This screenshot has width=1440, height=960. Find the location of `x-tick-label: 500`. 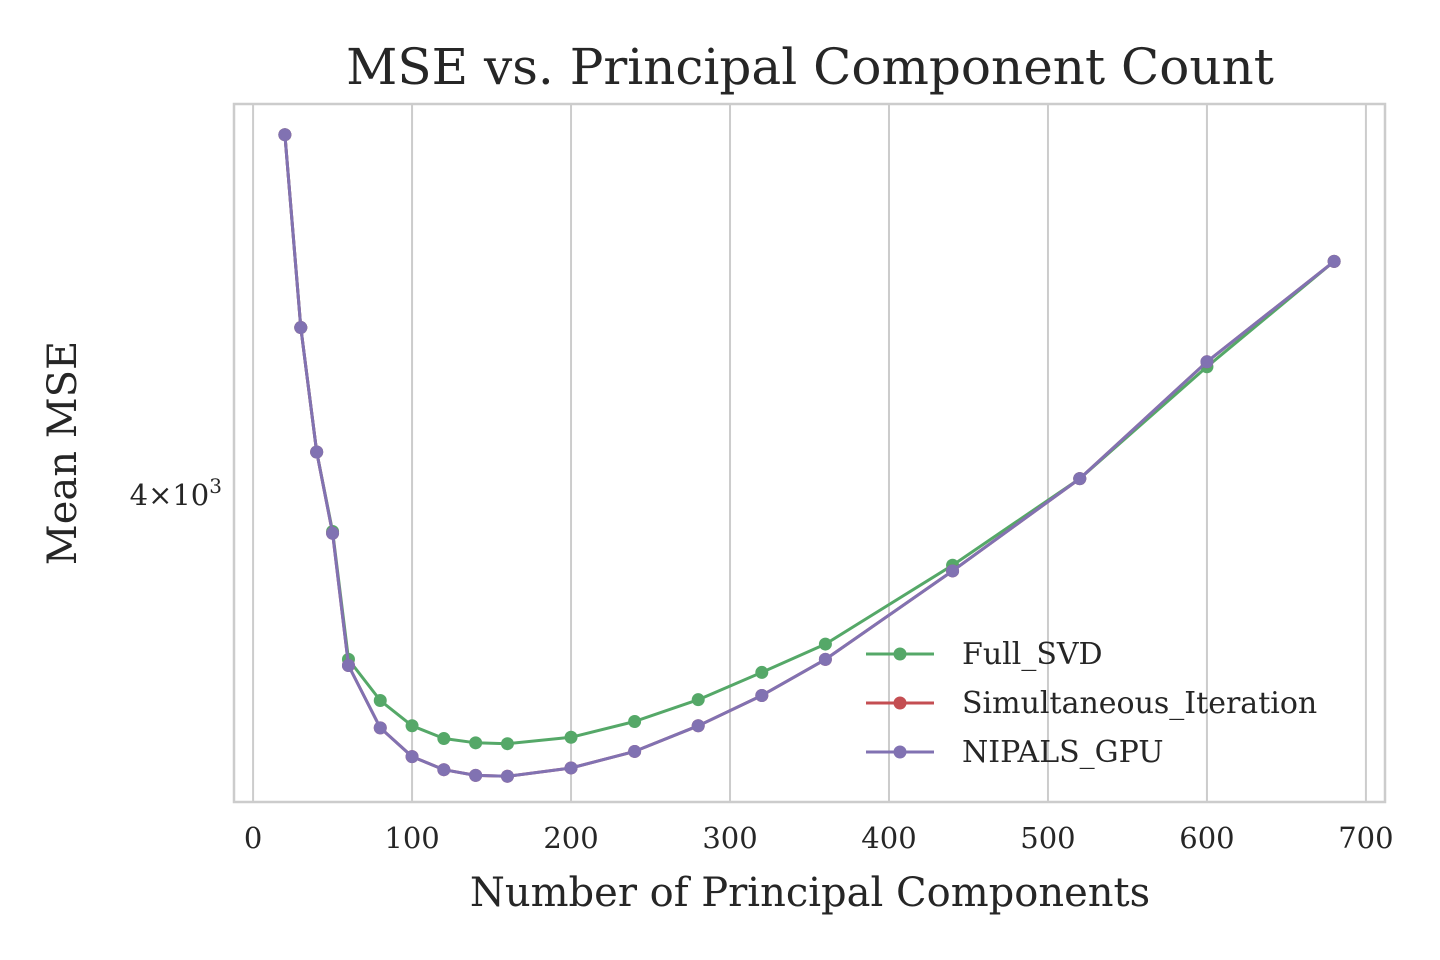

x-tick-label: 500 is located at coordinates (1047, 838).